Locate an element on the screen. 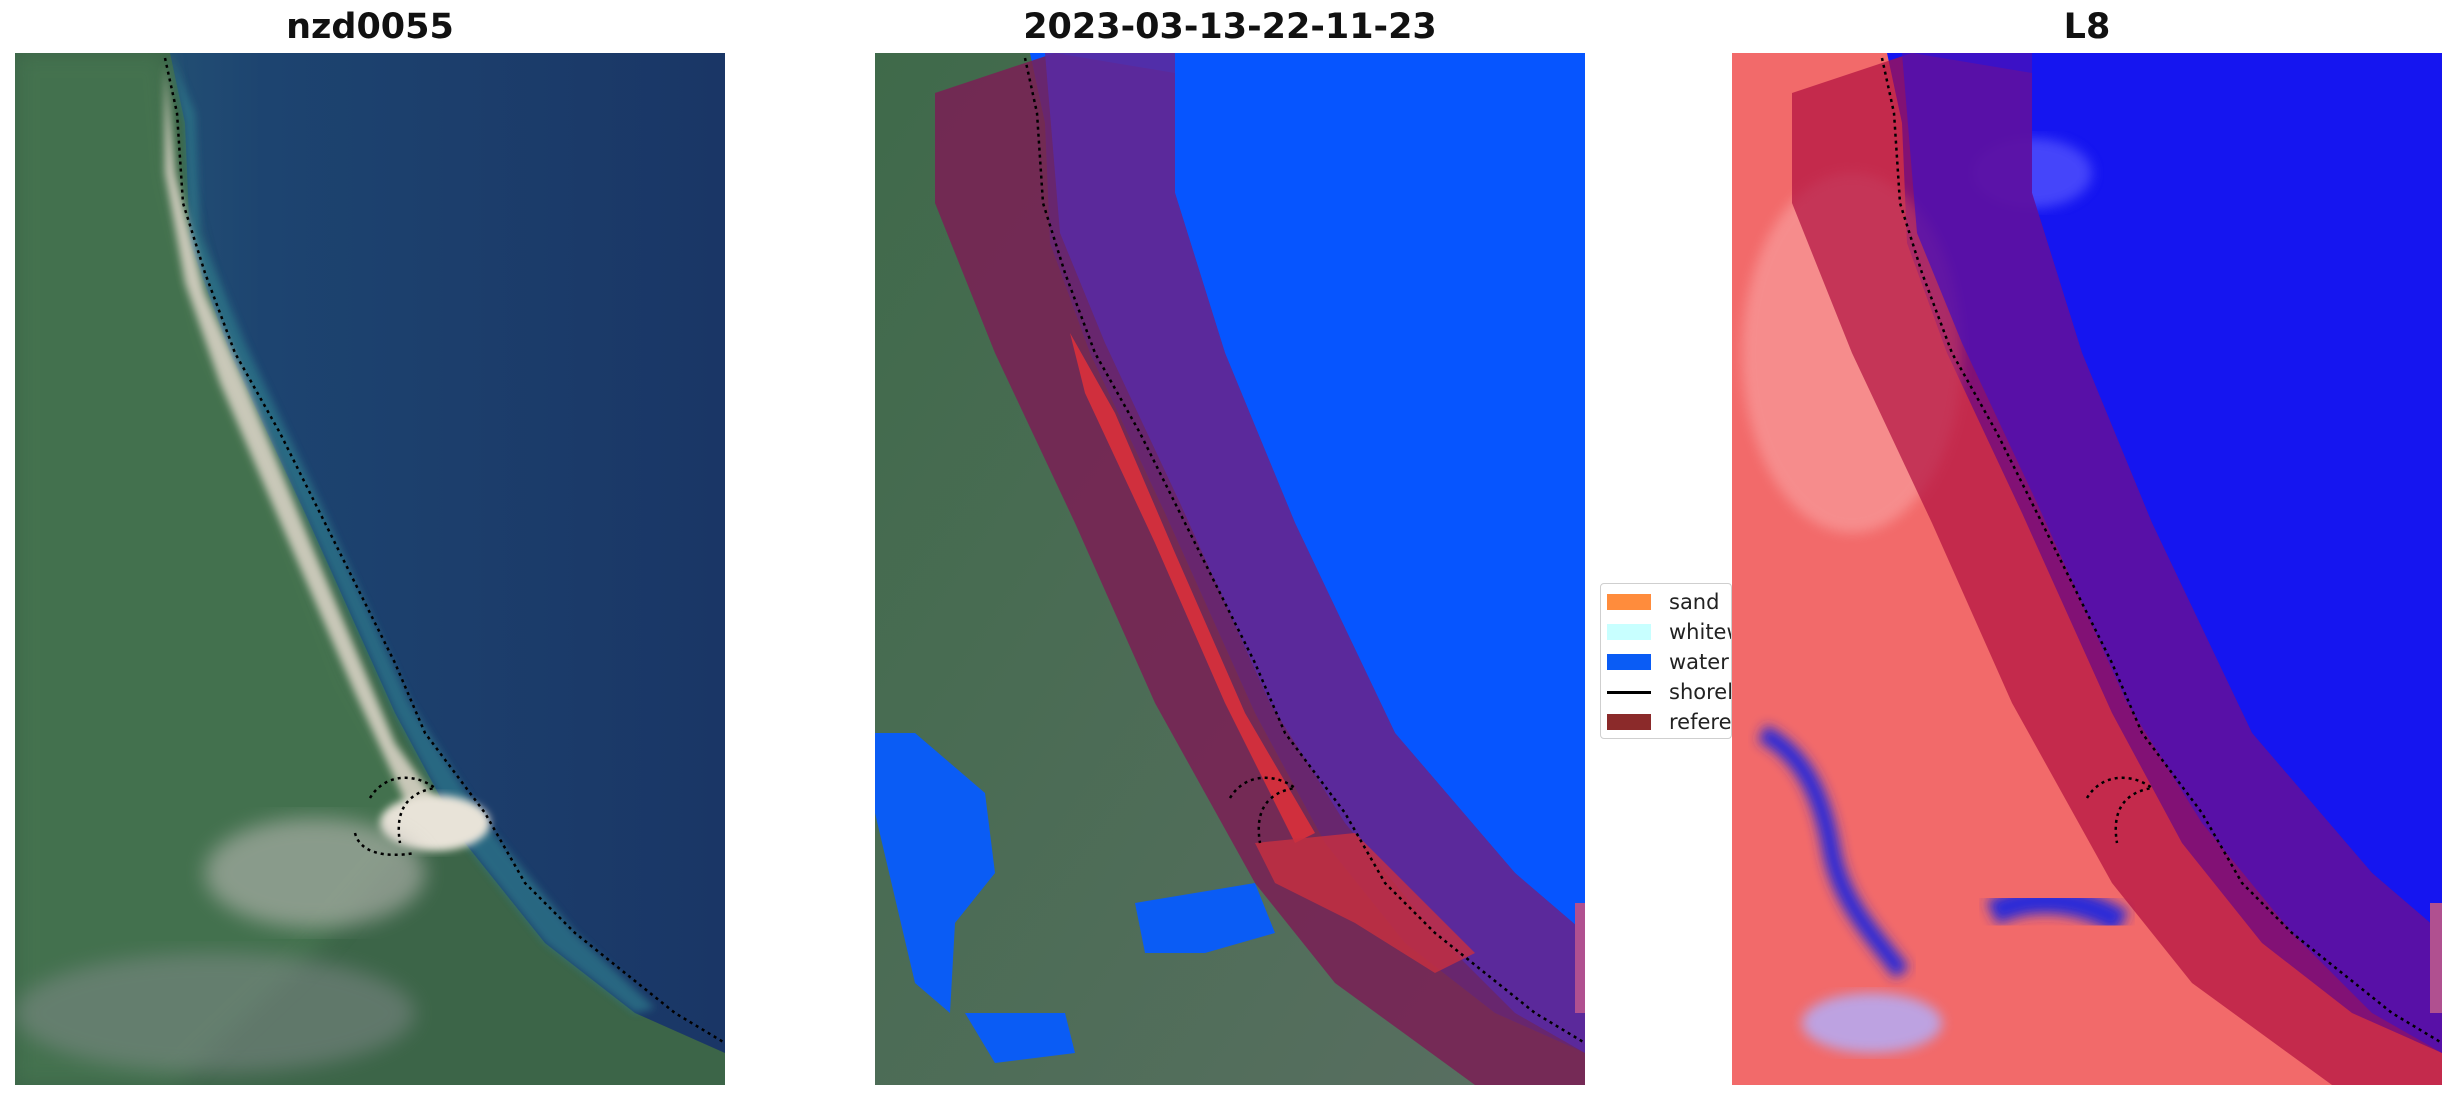  panel-title-classification: 2023-03-13-22-11-23 is located at coordinates (1230, 27).